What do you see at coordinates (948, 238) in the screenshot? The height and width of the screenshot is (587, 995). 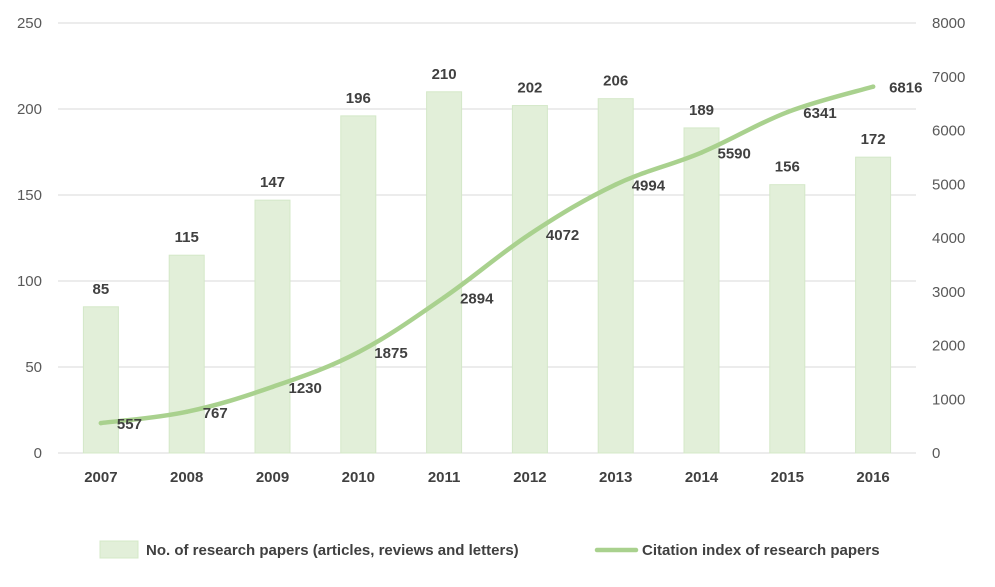 I see `right-axis-tick-label: 4000` at bounding box center [948, 238].